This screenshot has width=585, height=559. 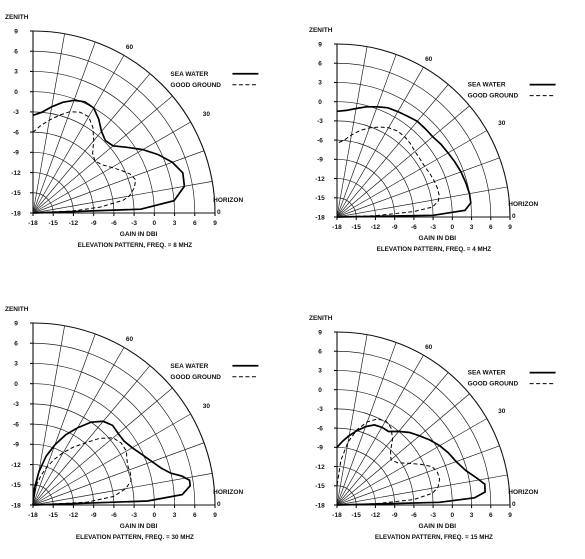 What do you see at coordinates (320, 428) in the screenshot?
I see `y-tick-label: -6` at bounding box center [320, 428].